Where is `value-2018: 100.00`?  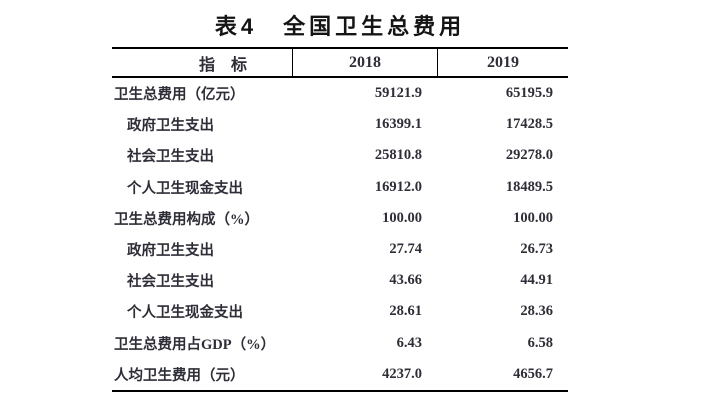
value-2018: 100.00 is located at coordinates (402, 217).